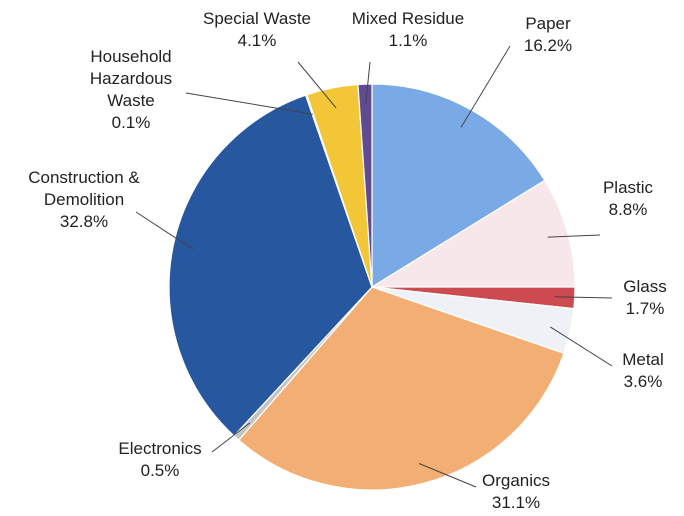 This screenshot has width=684, height=516. What do you see at coordinates (249, 103) in the screenshot?
I see `leader-line-household-hazardous-waste` at bounding box center [249, 103].